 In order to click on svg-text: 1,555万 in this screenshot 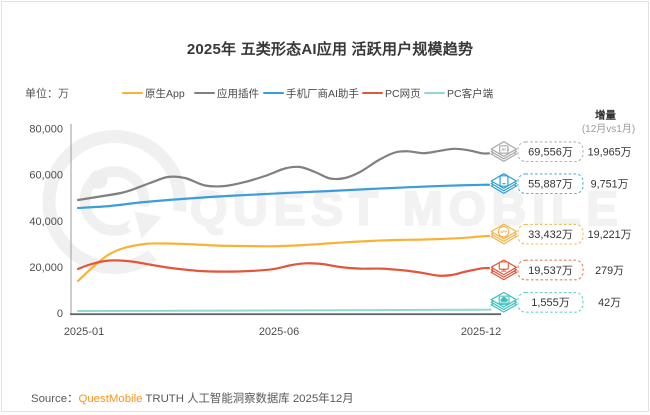, I will do `click(550, 303)`.